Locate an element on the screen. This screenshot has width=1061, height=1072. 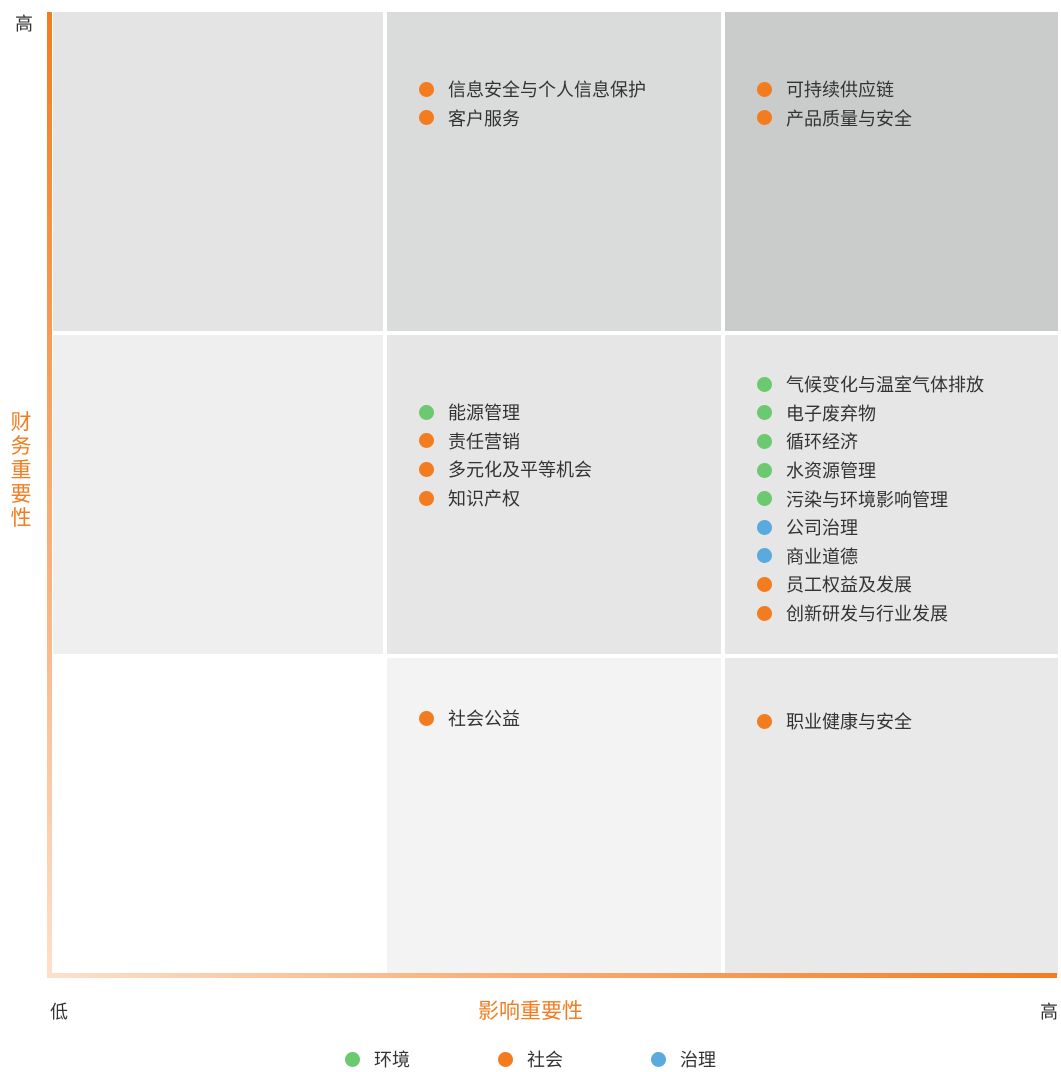
cell-high-fin-high-impact: 可持续供应链 产品质量与安全 is located at coordinates (891, 171).